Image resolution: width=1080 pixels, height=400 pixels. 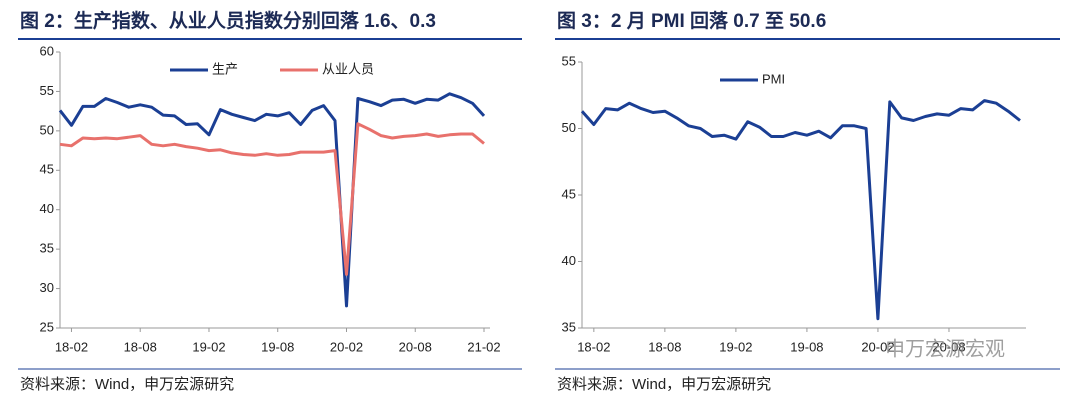 What do you see at coordinates (47, 287) in the screenshot?
I see `y-tick-label: 30` at bounding box center [47, 287].